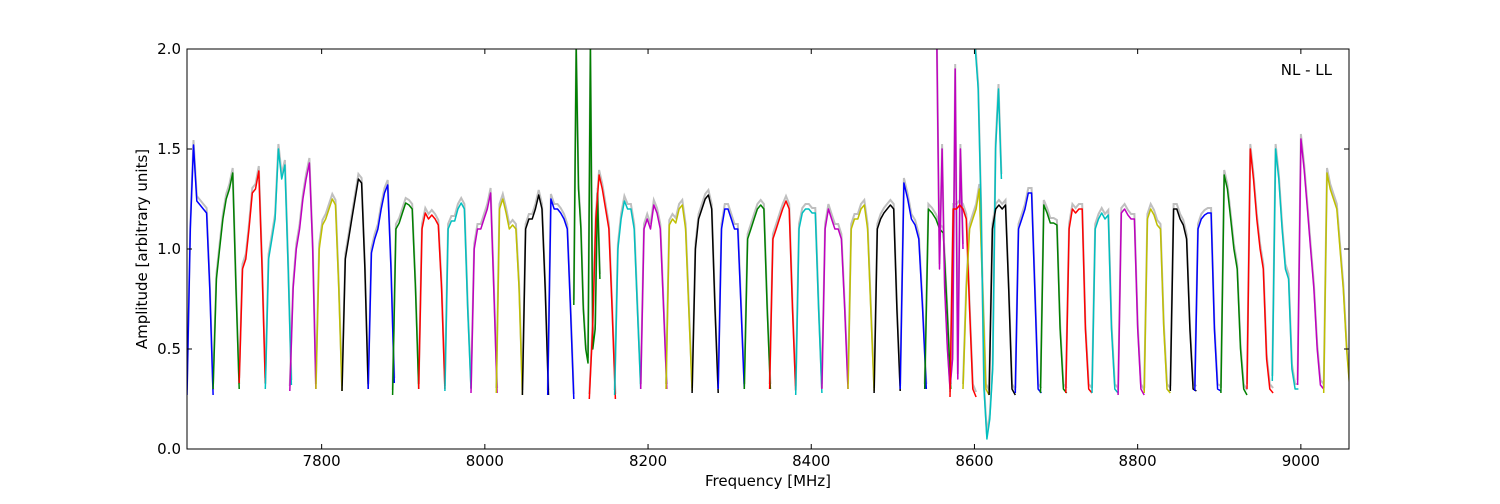 The image size is (1500, 504). What do you see at coordinates (648, 461) in the screenshot?
I see `x-tick-label: 8200` at bounding box center [648, 461].